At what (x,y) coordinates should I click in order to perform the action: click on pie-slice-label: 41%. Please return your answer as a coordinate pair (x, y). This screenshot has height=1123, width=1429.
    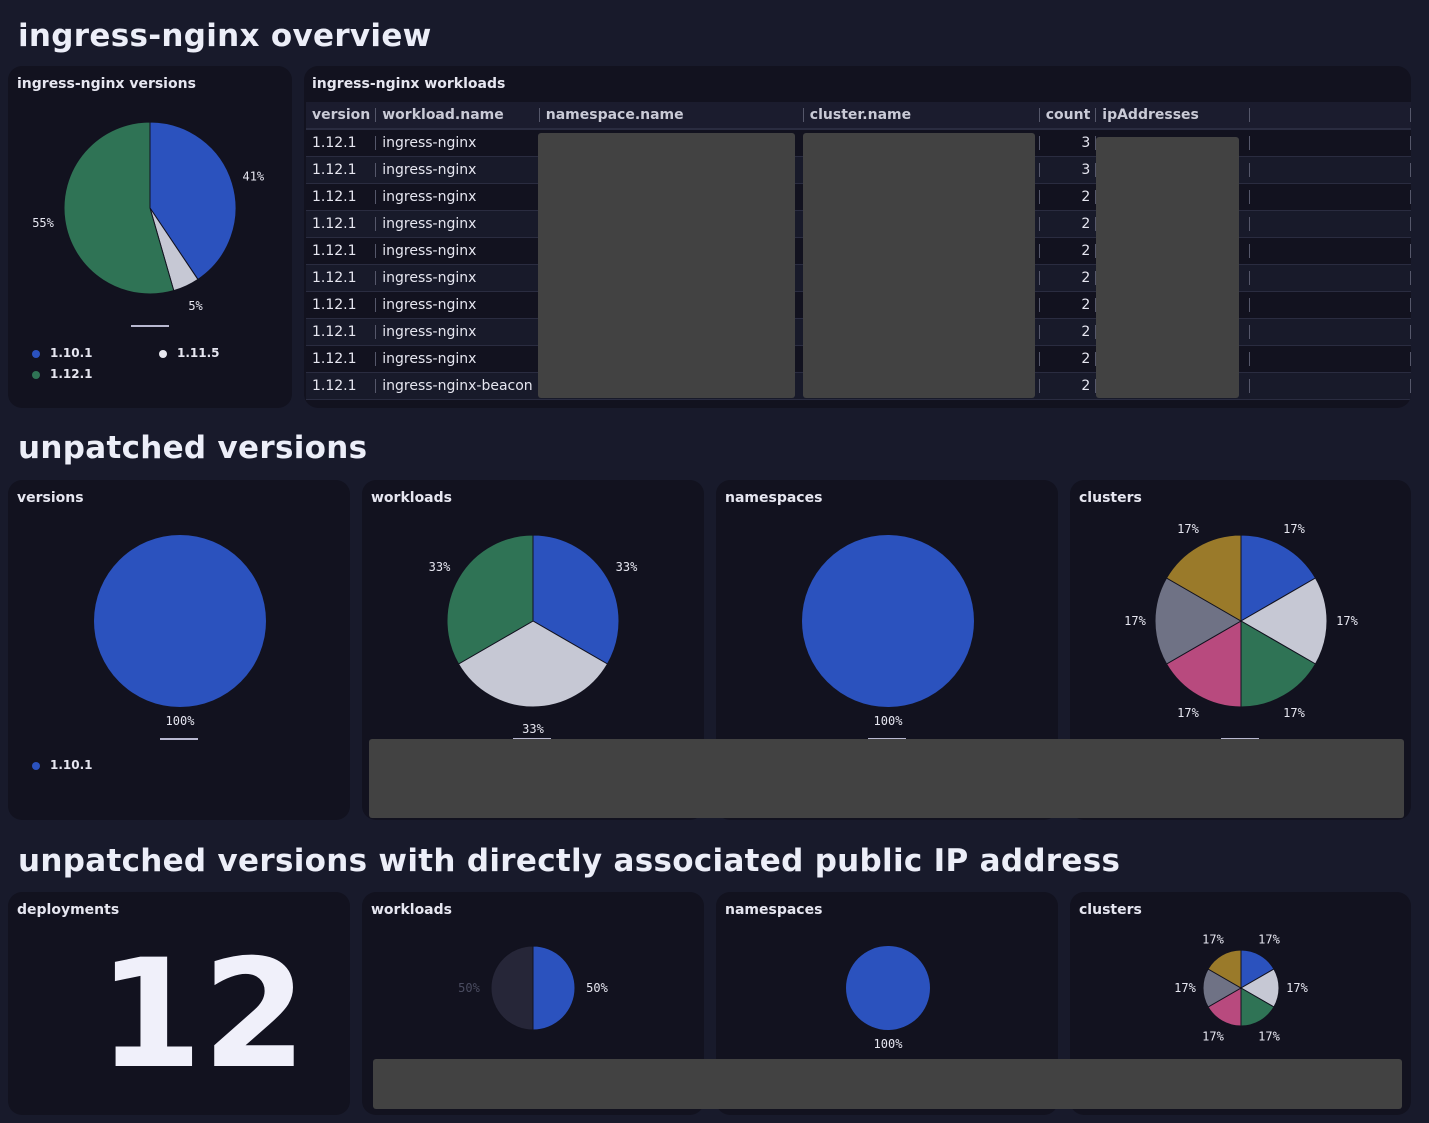
    Looking at the image, I should click on (253, 177).